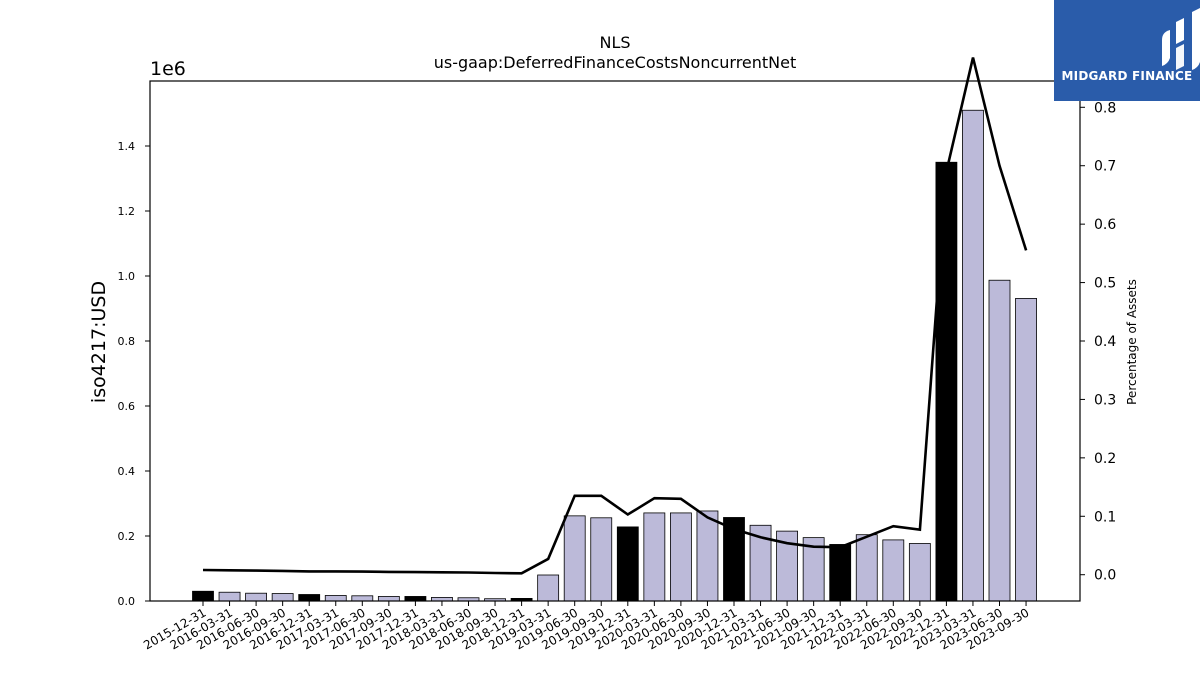 The image size is (1200, 675). I want to click on y-offset-label: 1e6, so click(168, 69).